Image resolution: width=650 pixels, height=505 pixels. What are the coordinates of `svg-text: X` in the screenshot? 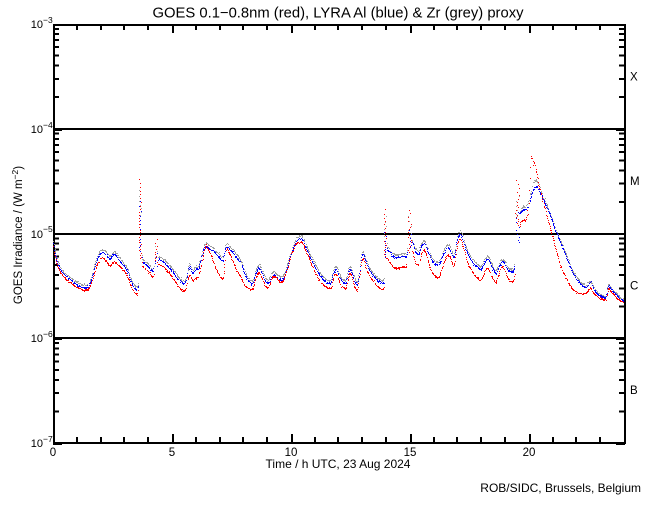 It's located at (634, 78).